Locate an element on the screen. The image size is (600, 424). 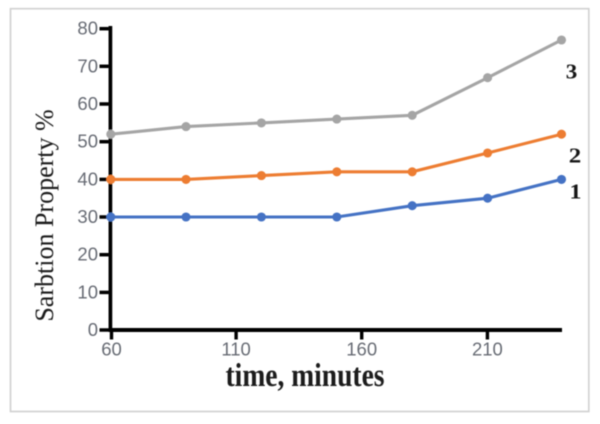
svg-text: time, minutes is located at coordinates (305, 375).